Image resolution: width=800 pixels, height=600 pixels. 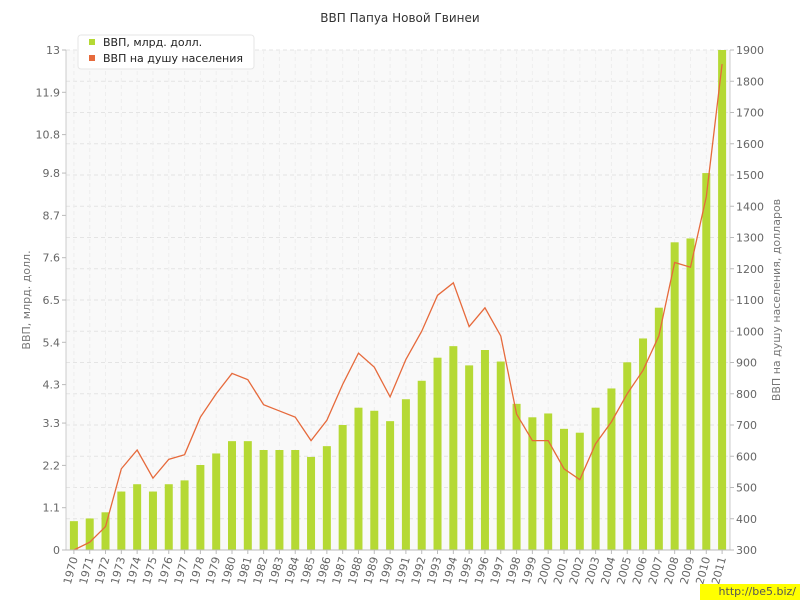 I want to click on left-tick-label: 4.3, so click(x=52, y=385).